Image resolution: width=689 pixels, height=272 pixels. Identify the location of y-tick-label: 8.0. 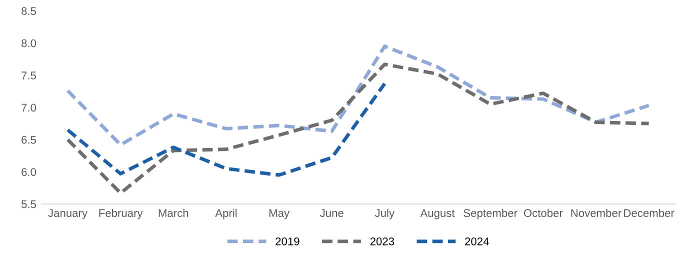
(29, 43).